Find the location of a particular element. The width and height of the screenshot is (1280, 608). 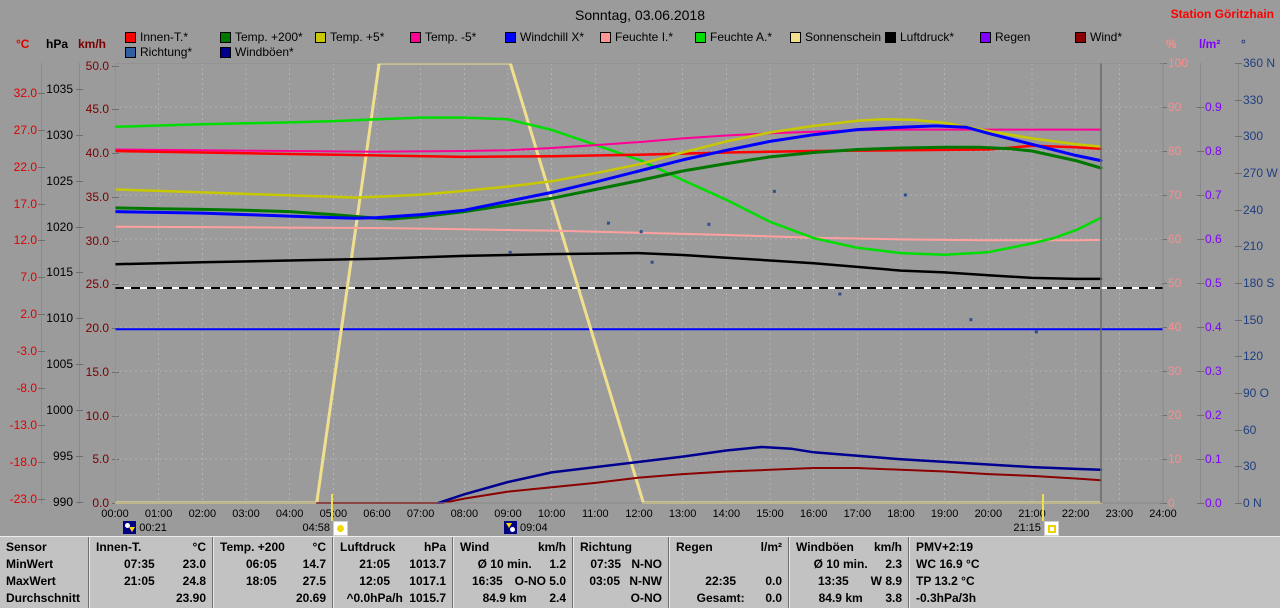

table-panel-Innen-T.: Innen-T. °C 07:35 23.0 21:05 24.8 23.90 is located at coordinates (150, 572).